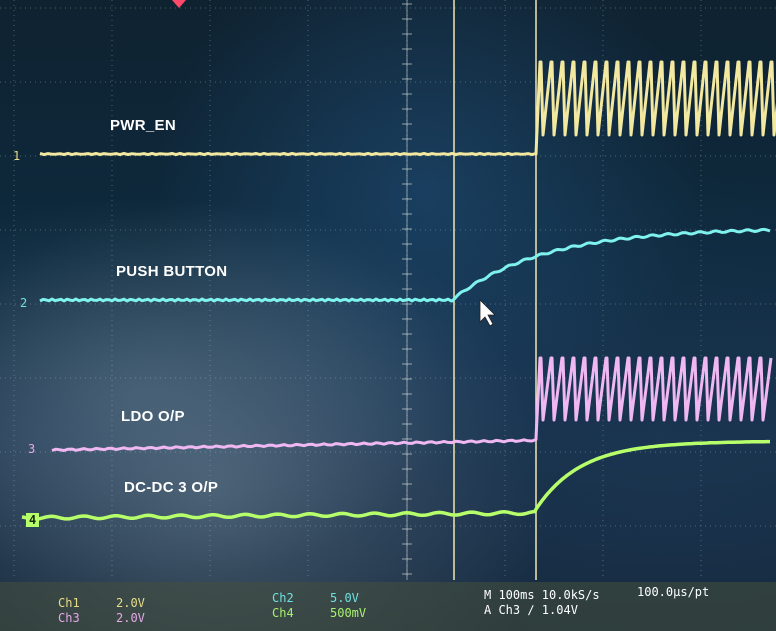 The image size is (776, 631). I want to click on ch1-name: Ch1, so click(69, 603).